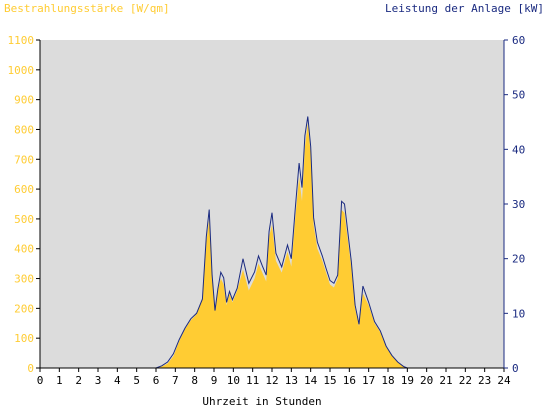 The width and height of the screenshot is (544, 408). What do you see at coordinates (136, 380) in the screenshot?
I see `x-tick-label: 5` at bounding box center [136, 380].